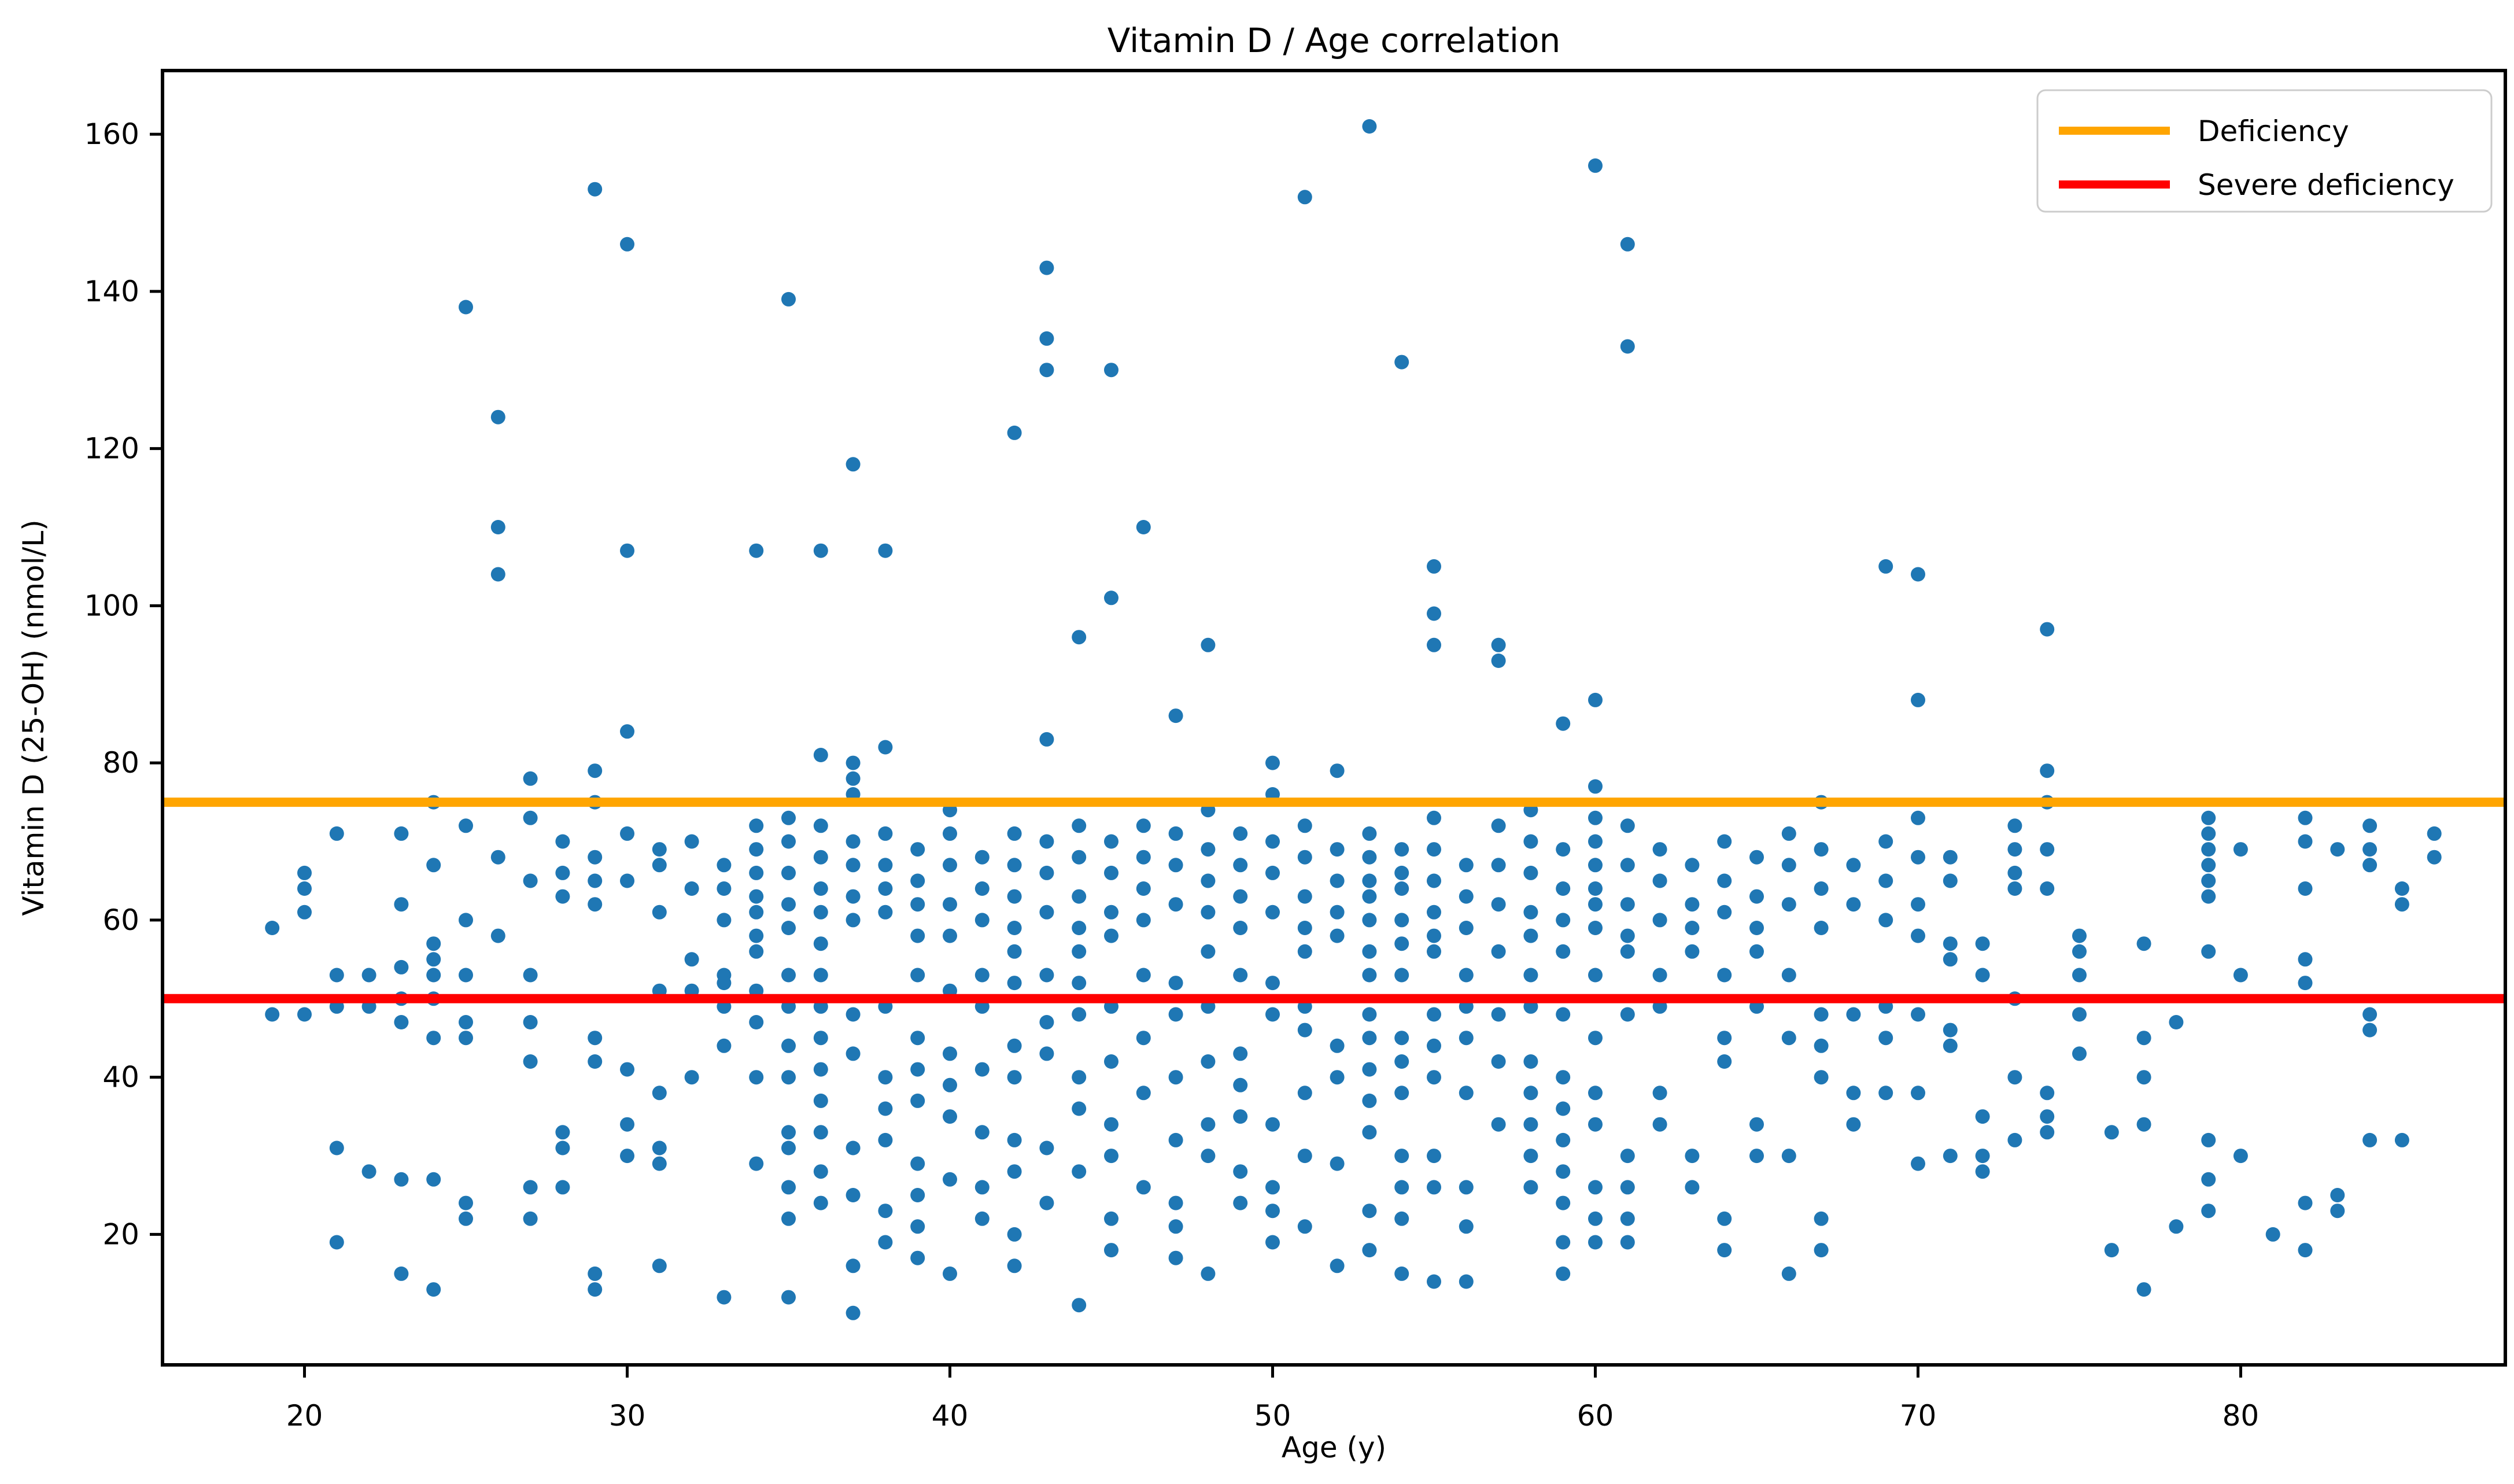 Image resolution: width=2514 pixels, height=1484 pixels. What do you see at coordinates (1272, 1416) in the screenshot?
I see `x-tick-label: 50` at bounding box center [1272, 1416].